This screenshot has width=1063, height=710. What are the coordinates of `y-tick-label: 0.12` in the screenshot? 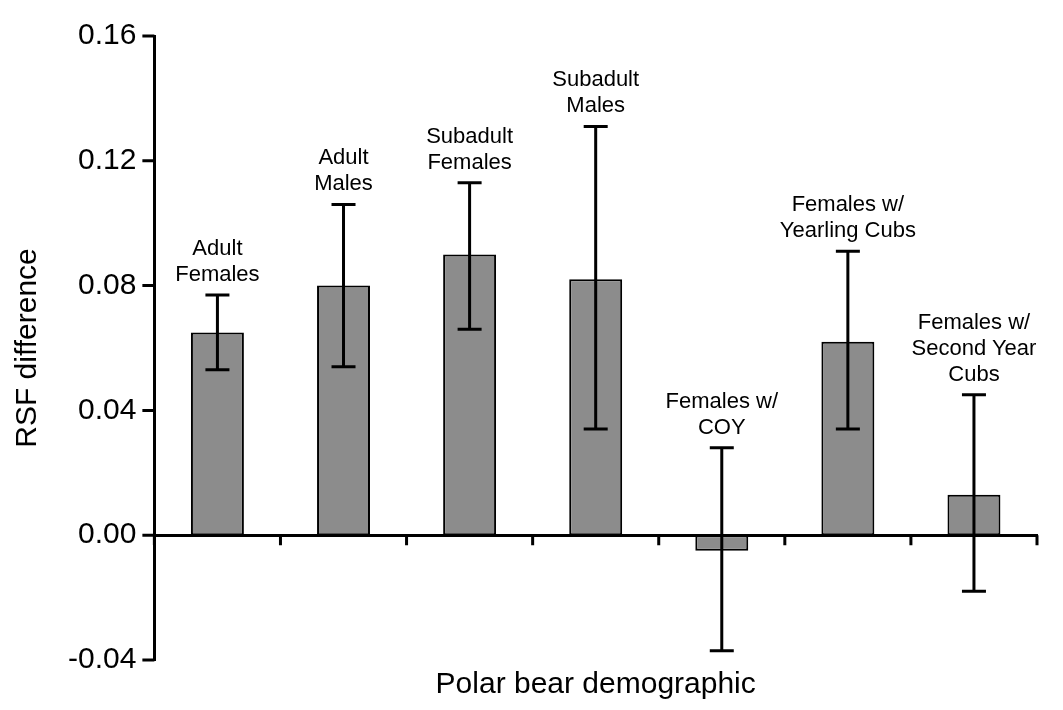 It's located at (107, 159).